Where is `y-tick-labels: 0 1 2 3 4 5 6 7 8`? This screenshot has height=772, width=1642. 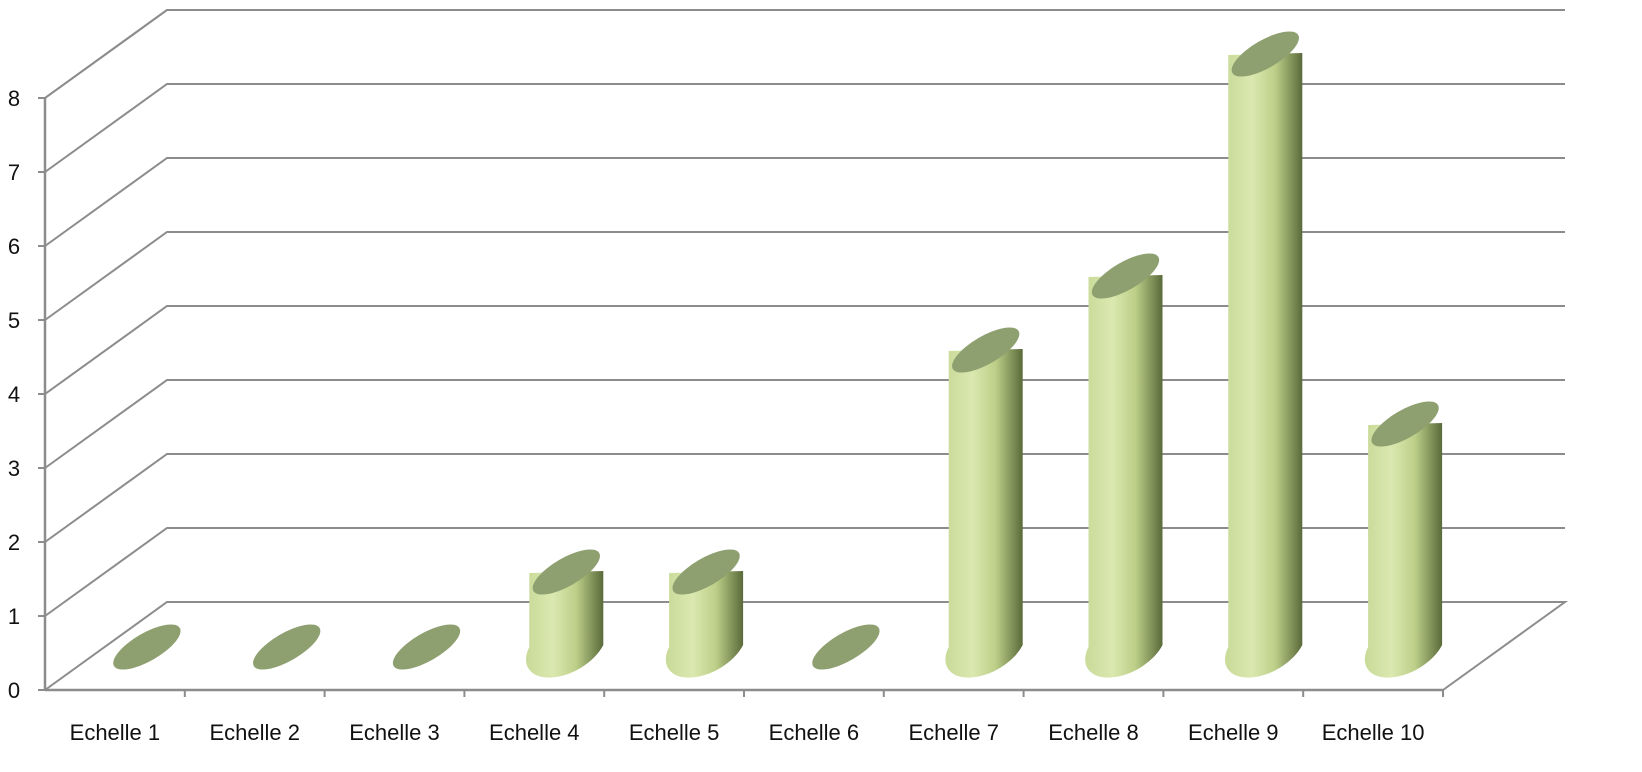 y-tick-labels: 0 1 2 3 4 5 6 7 8 is located at coordinates (14, 394).